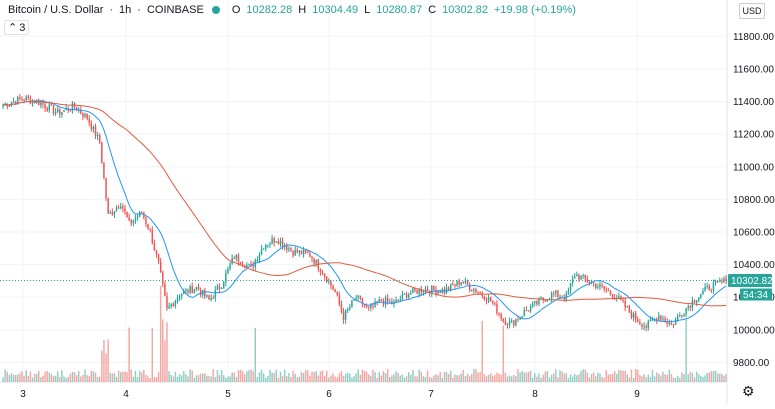 This screenshot has height=409, width=775. Describe the element at coordinates (753, 167) in the screenshot. I see `price-tick-label: 11000.00` at that location.